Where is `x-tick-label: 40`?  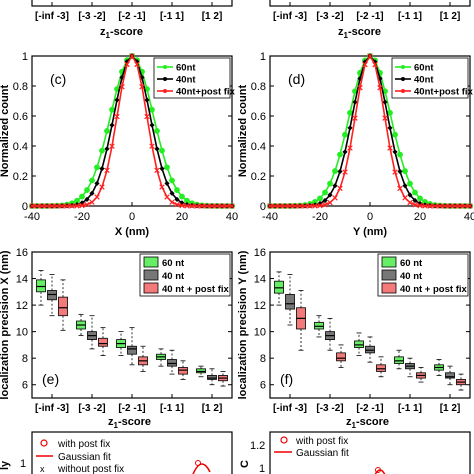 x-tick-label: 40 is located at coordinates (232, 217).